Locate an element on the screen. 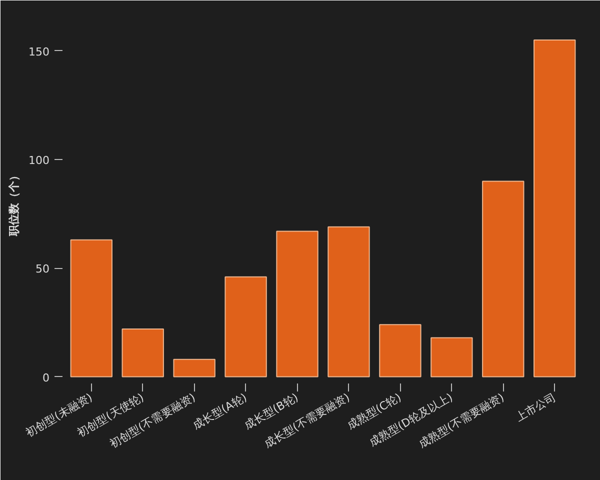 The width and height of the screenshot is (600, 480). x-tick-label: 上市公司 is located at coordinates (535, 407).